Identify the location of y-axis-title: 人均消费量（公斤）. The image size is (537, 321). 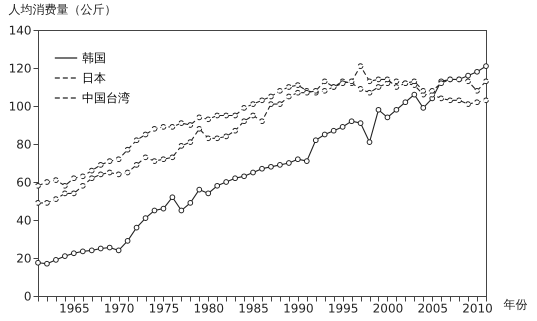
(62, 9).